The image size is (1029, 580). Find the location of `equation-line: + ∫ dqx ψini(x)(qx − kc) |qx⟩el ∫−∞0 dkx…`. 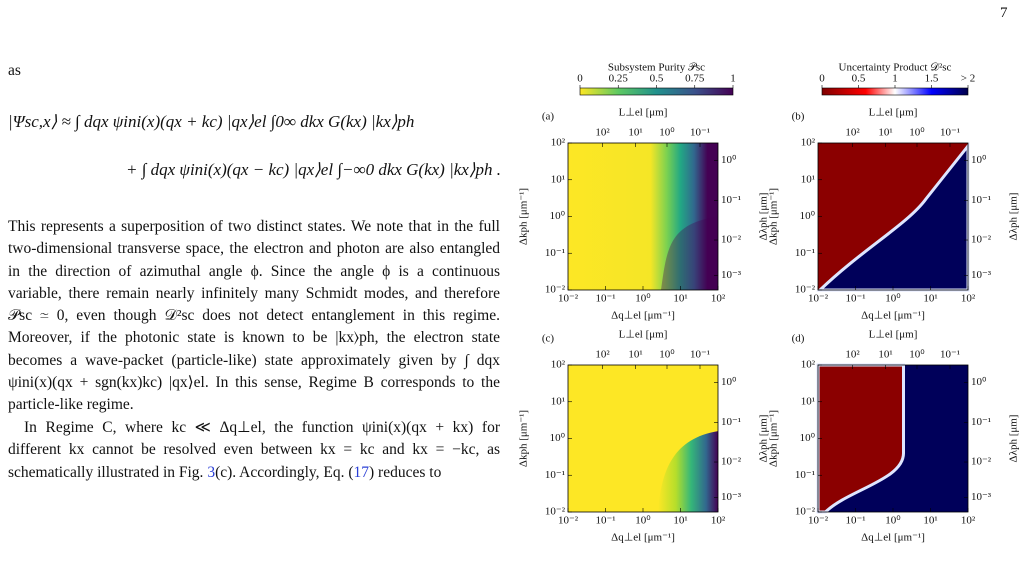

equation-line: + ∫ dqx ψini(x)(qx − kc) |qx⟩el ∫−∞0 dkx… is located at coordinates (313, 169).